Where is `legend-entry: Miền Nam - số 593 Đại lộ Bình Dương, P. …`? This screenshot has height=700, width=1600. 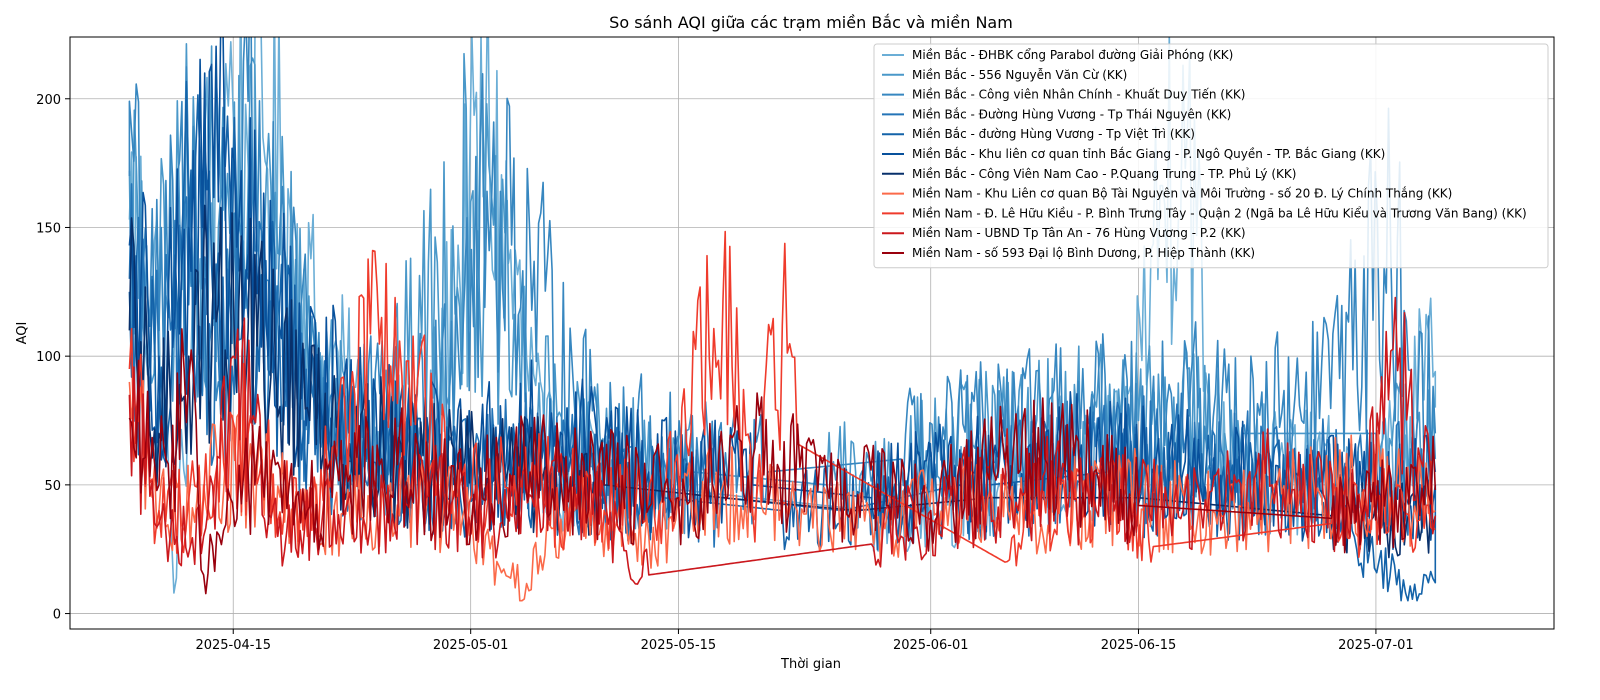
legend-entry: Miền Nam - số 593 Đại lộ Bình Dương, P. … is located at coordinates (1083, 253).